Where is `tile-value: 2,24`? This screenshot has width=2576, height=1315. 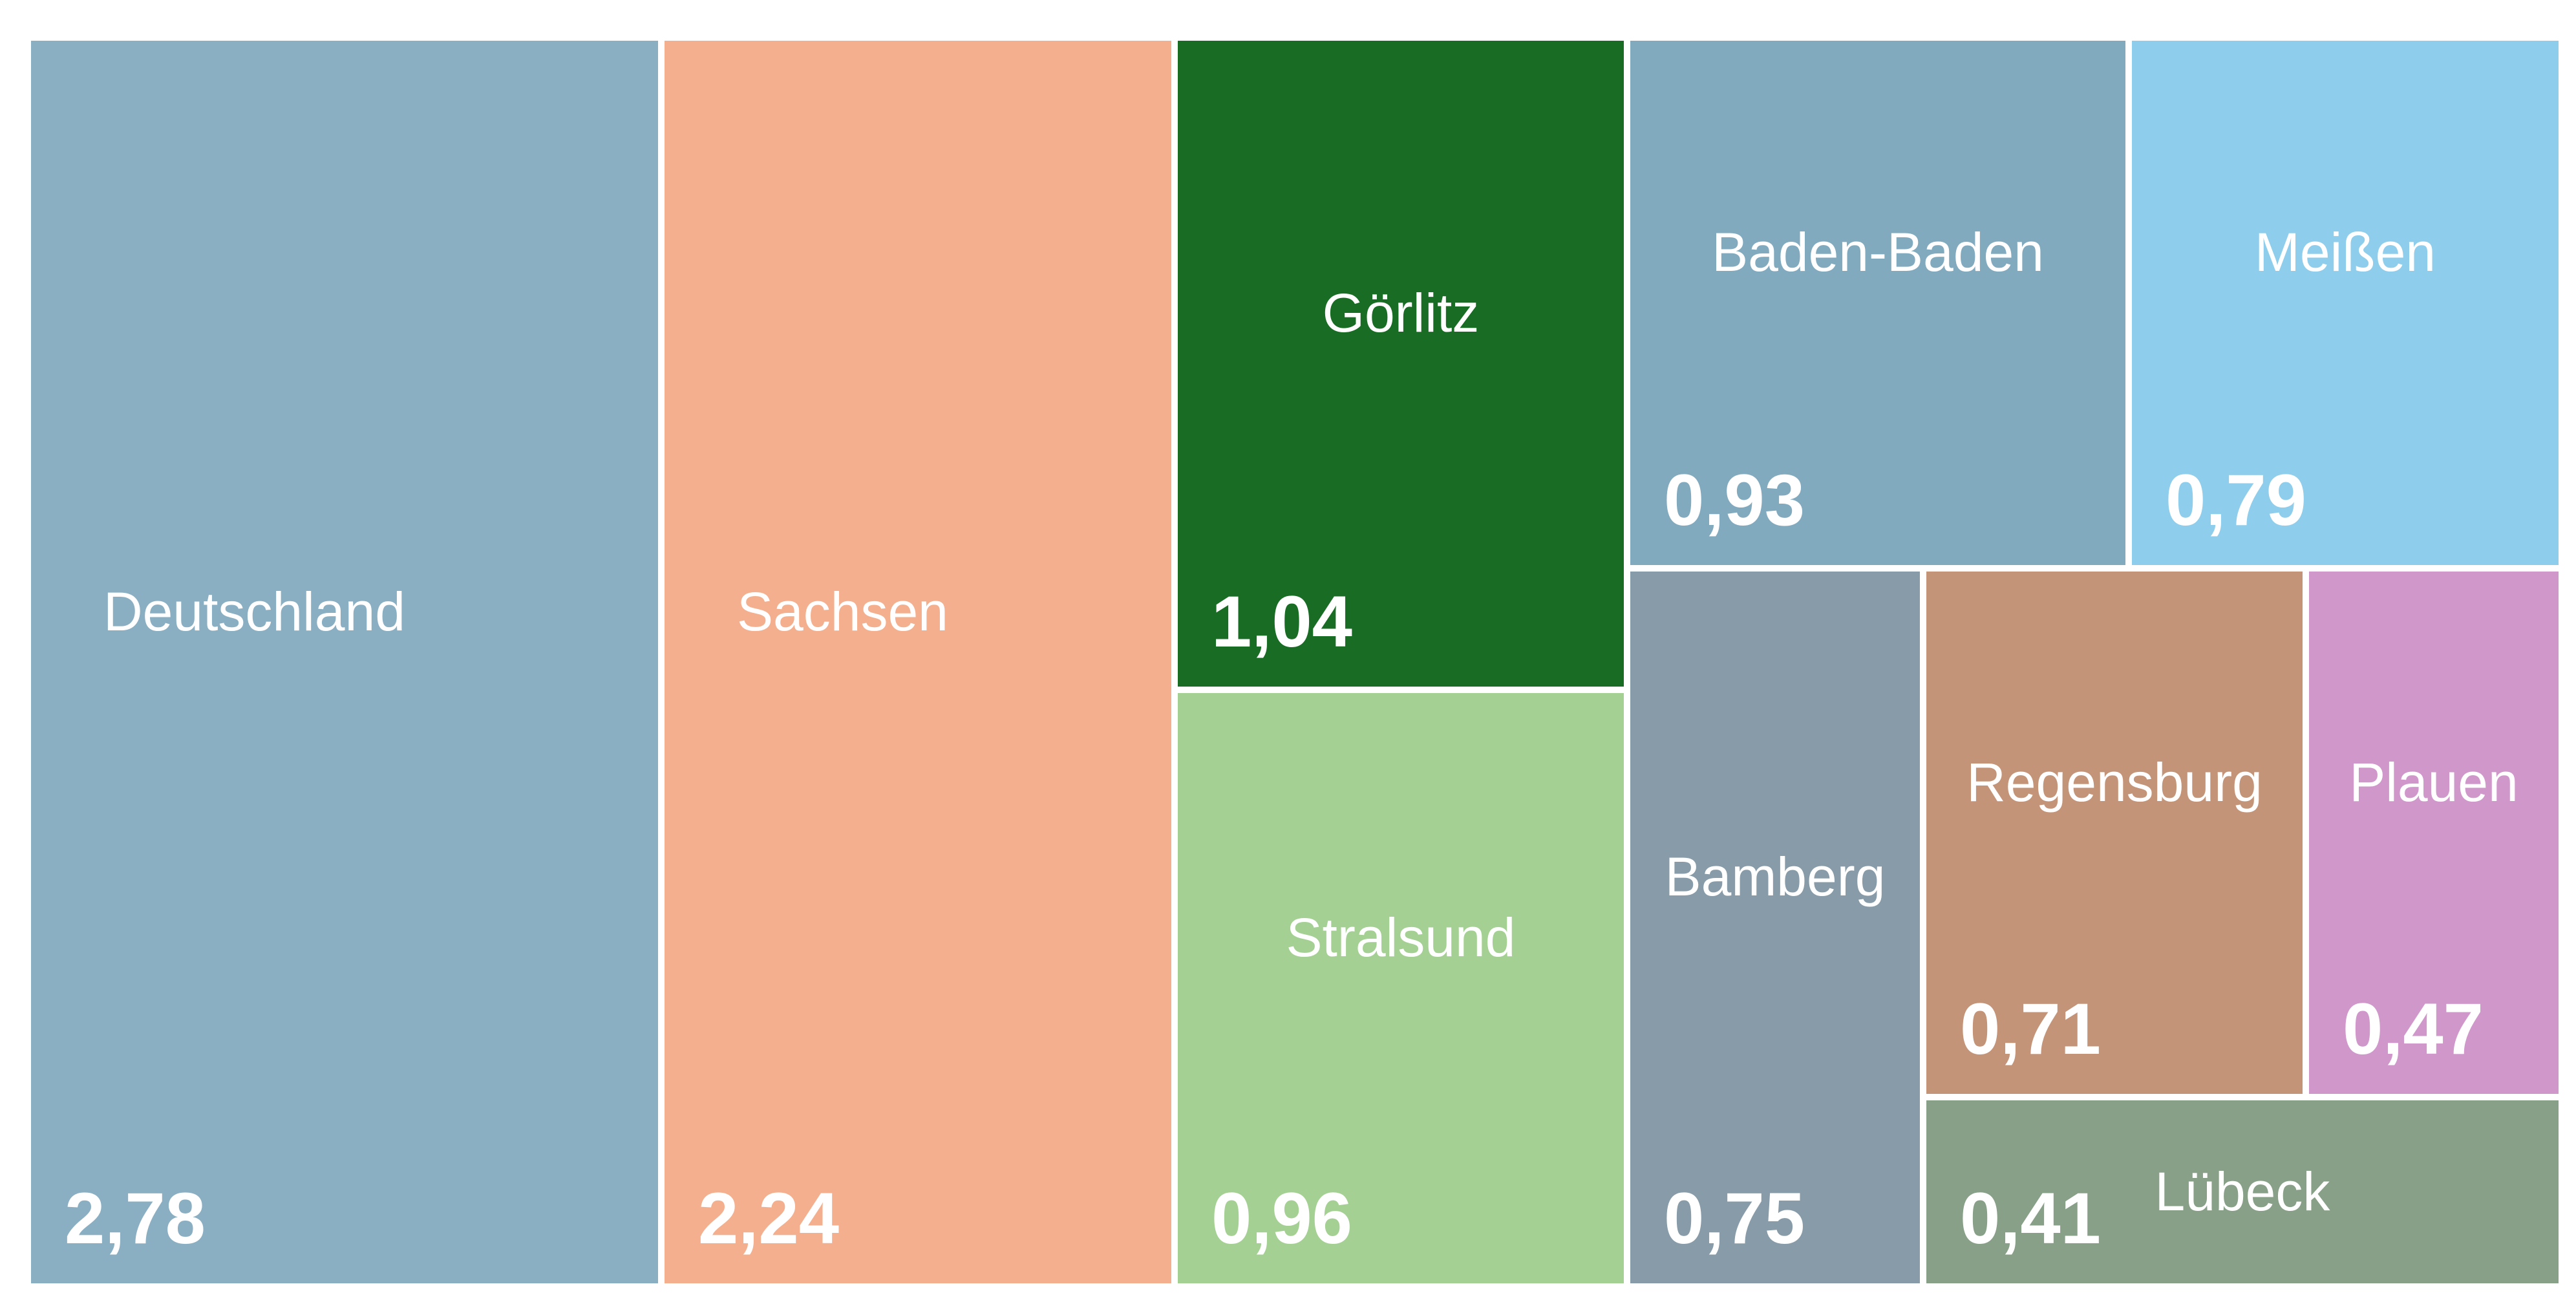
tile-value: 2,24 is located at coordinates (768, 1218).